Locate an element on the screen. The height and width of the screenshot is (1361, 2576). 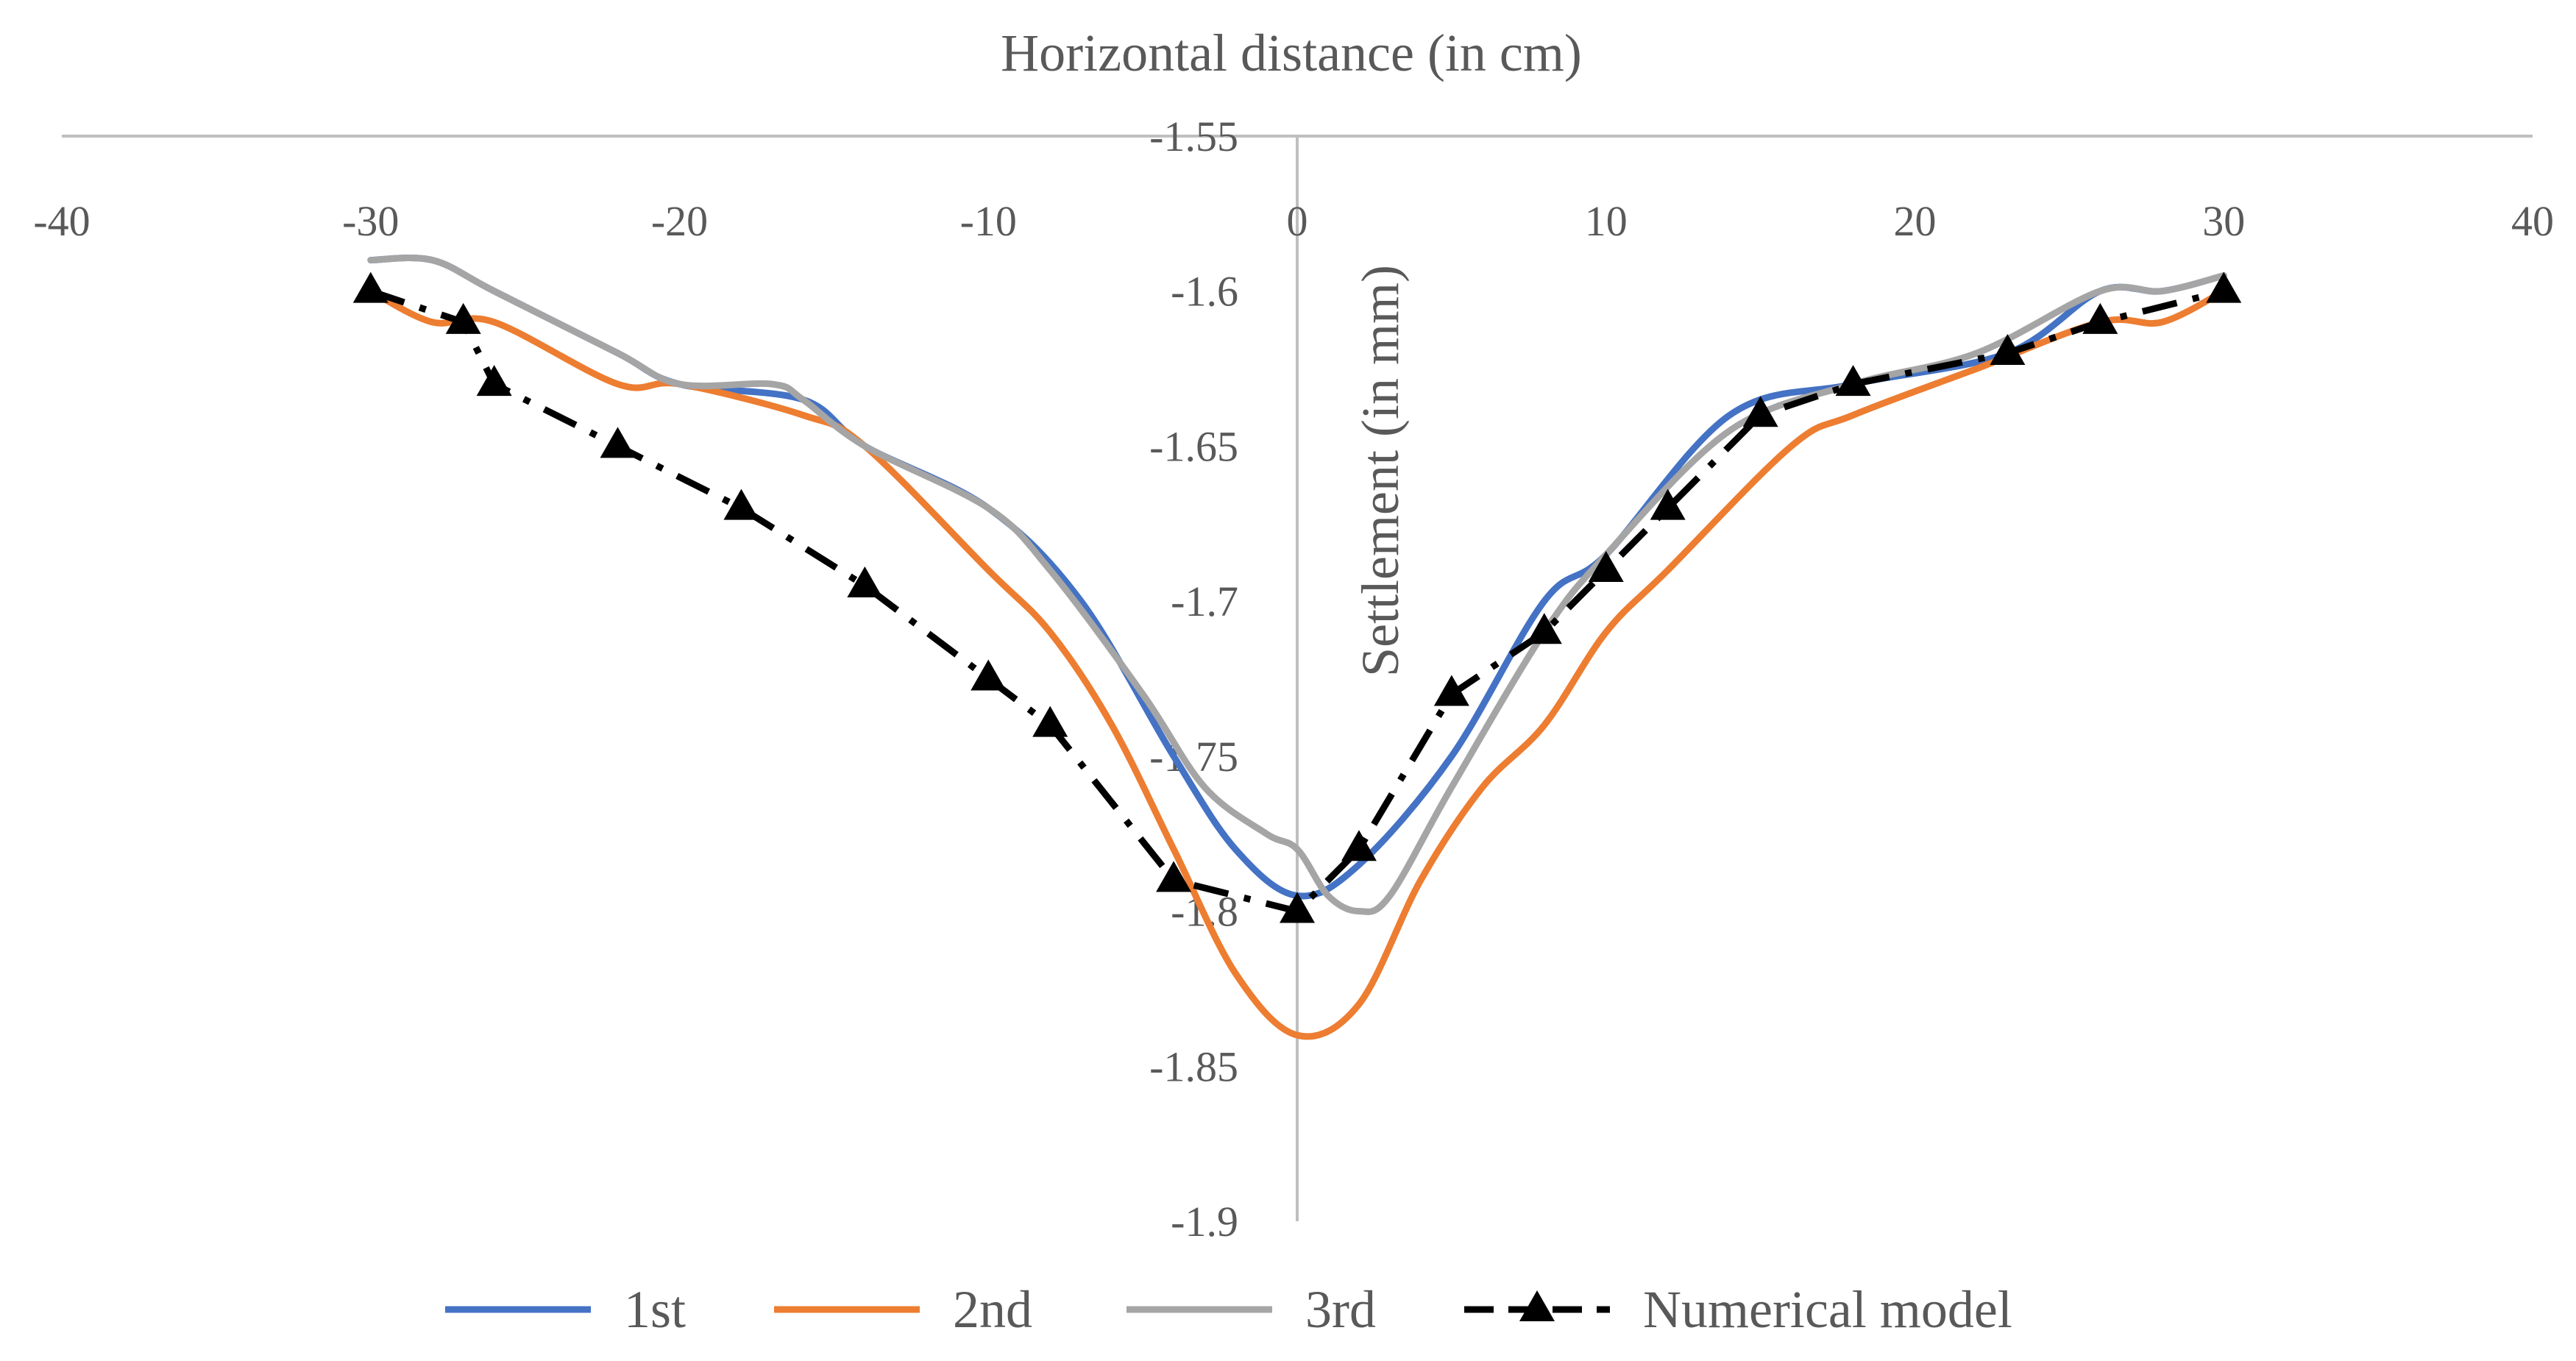
legend-label-2nd: 2nd is located at coordinates (992, 1309).